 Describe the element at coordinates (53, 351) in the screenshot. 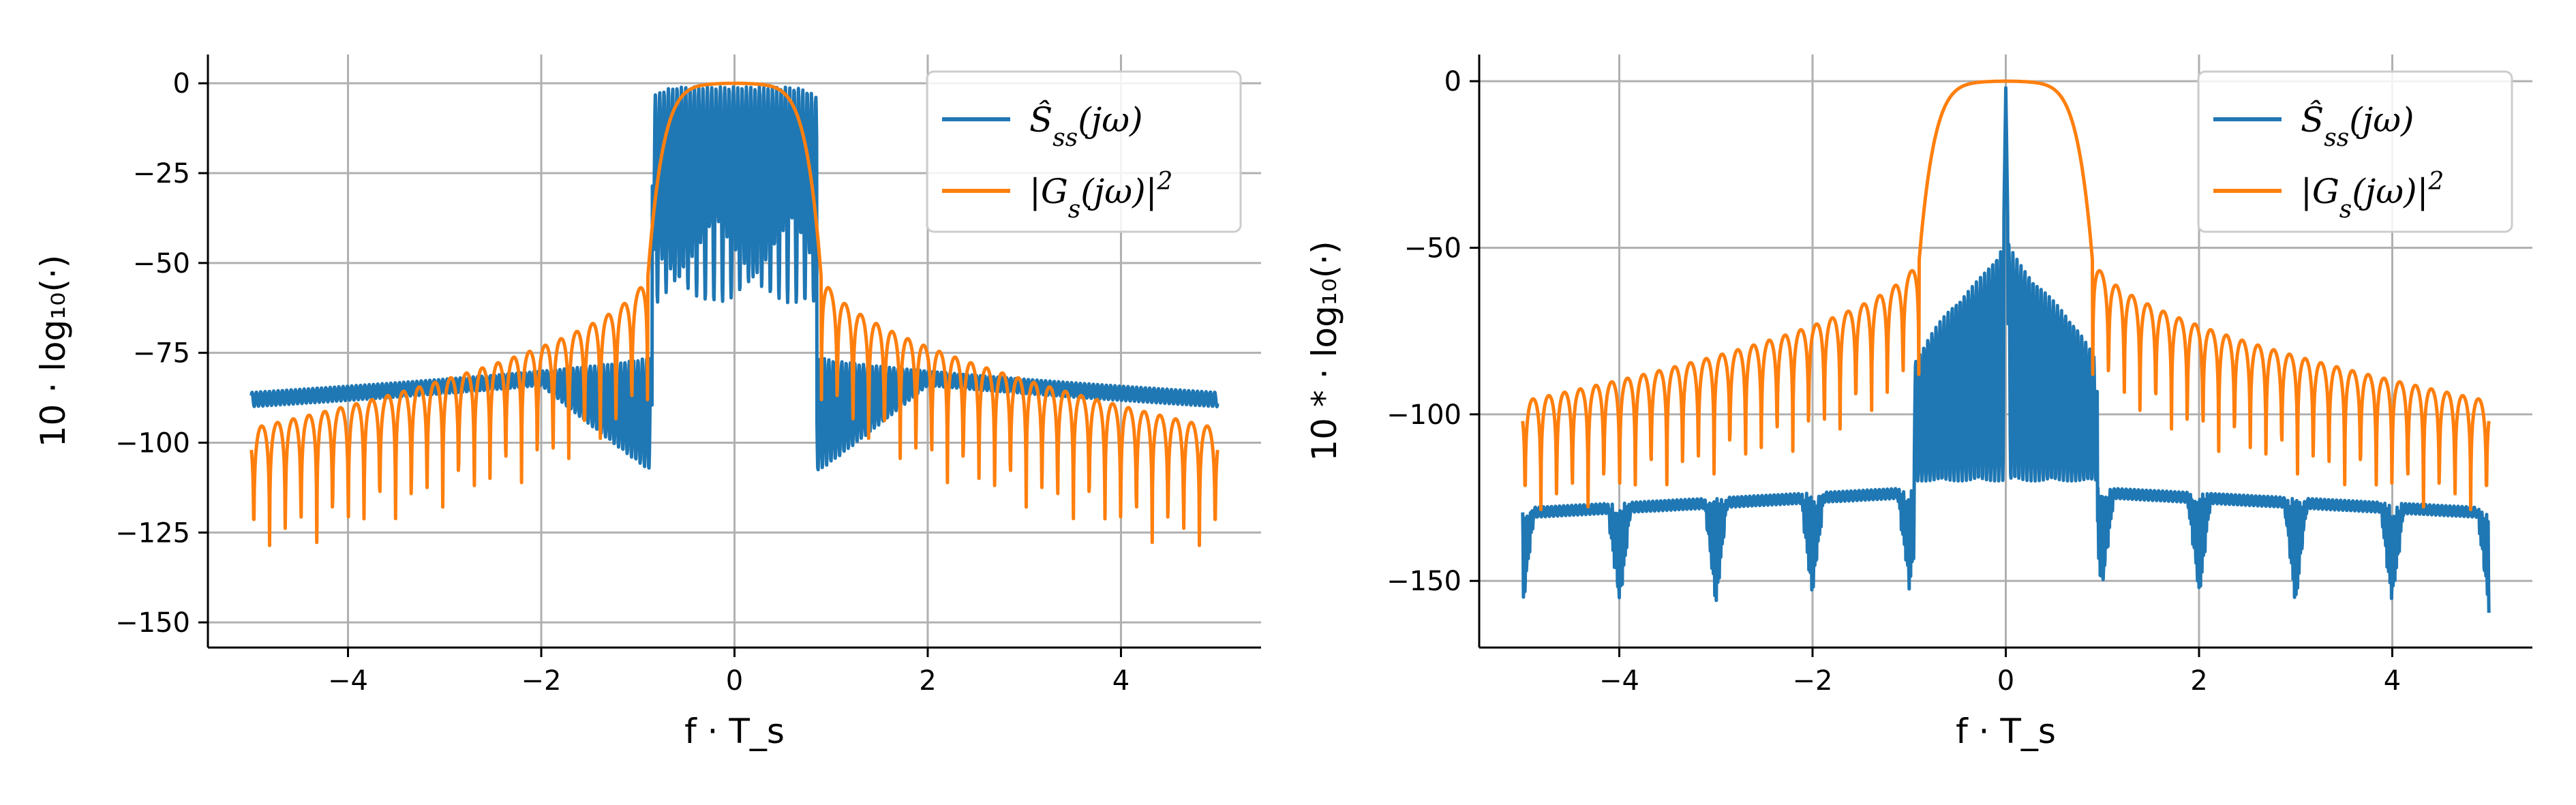

I see `y-axis-label: 10 · log₁₀(·)` at that location.